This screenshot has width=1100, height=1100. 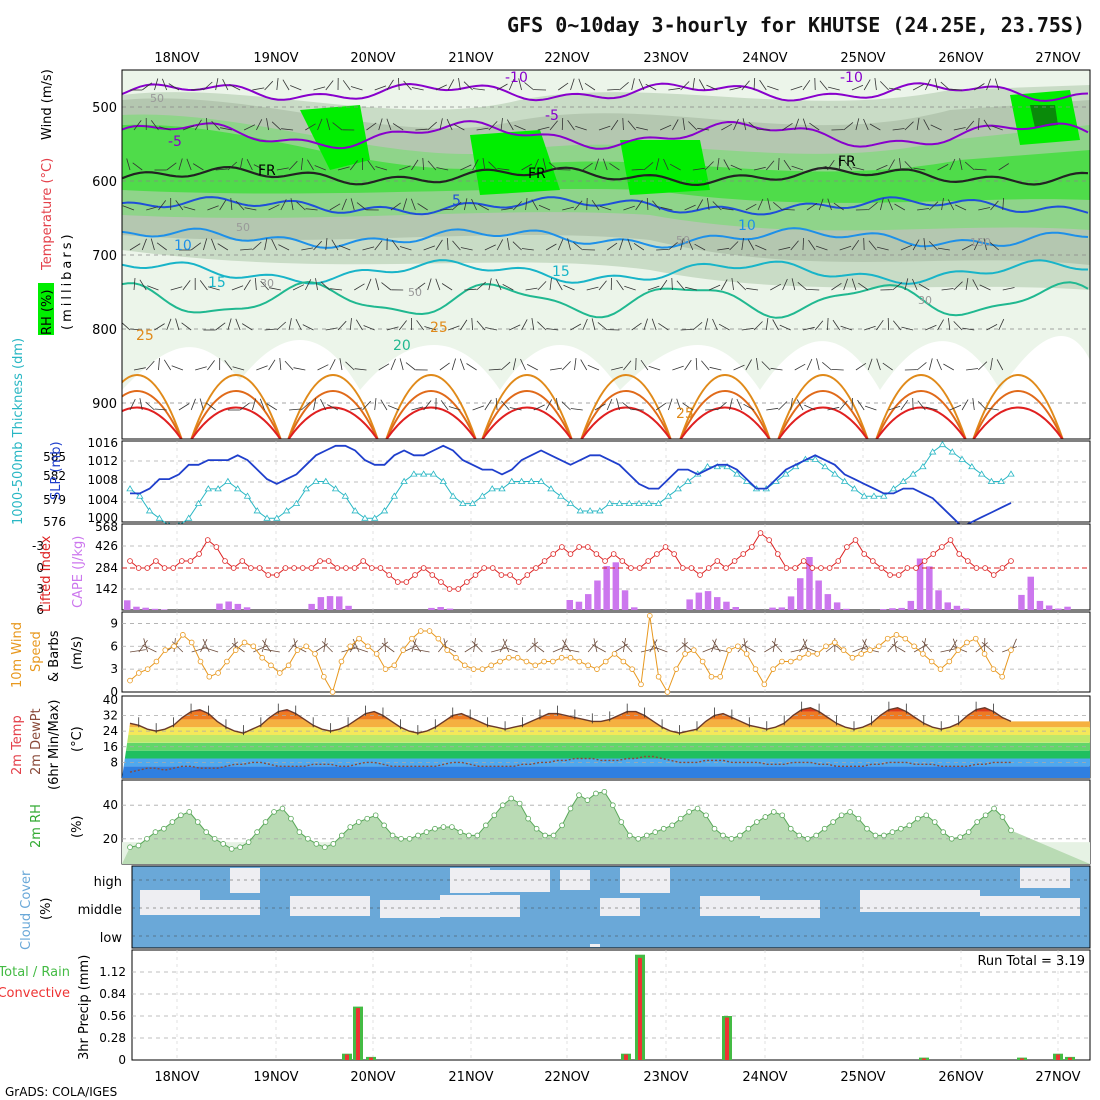 What do you see at coordinates (47, 214) in the screenshot?
I see `temp-label: Temperature (°C)` at bounding box center [47, 214].